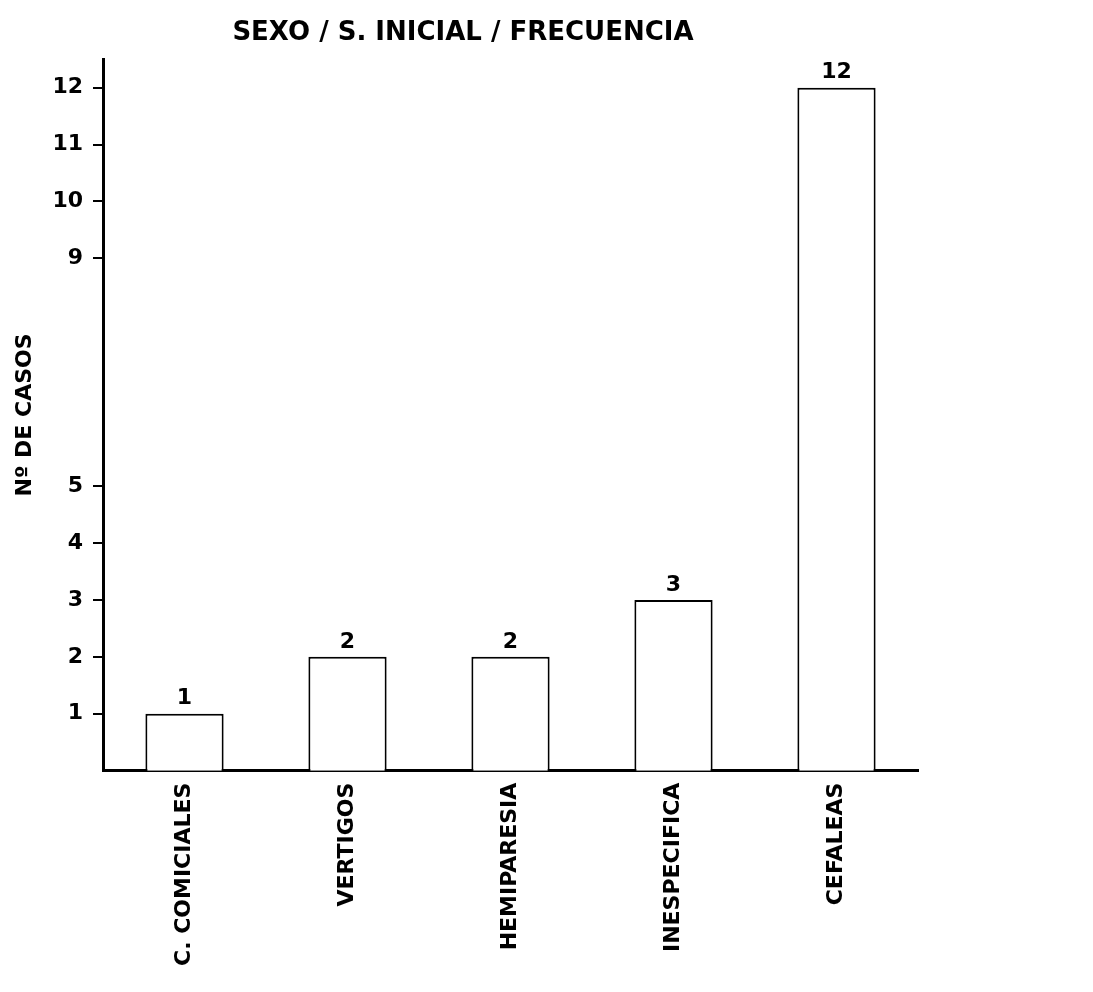  What do you see at coordinates (75, 655) in the screenshot?
I see `y-tick-label: 2` at bounding box center [75, 655].